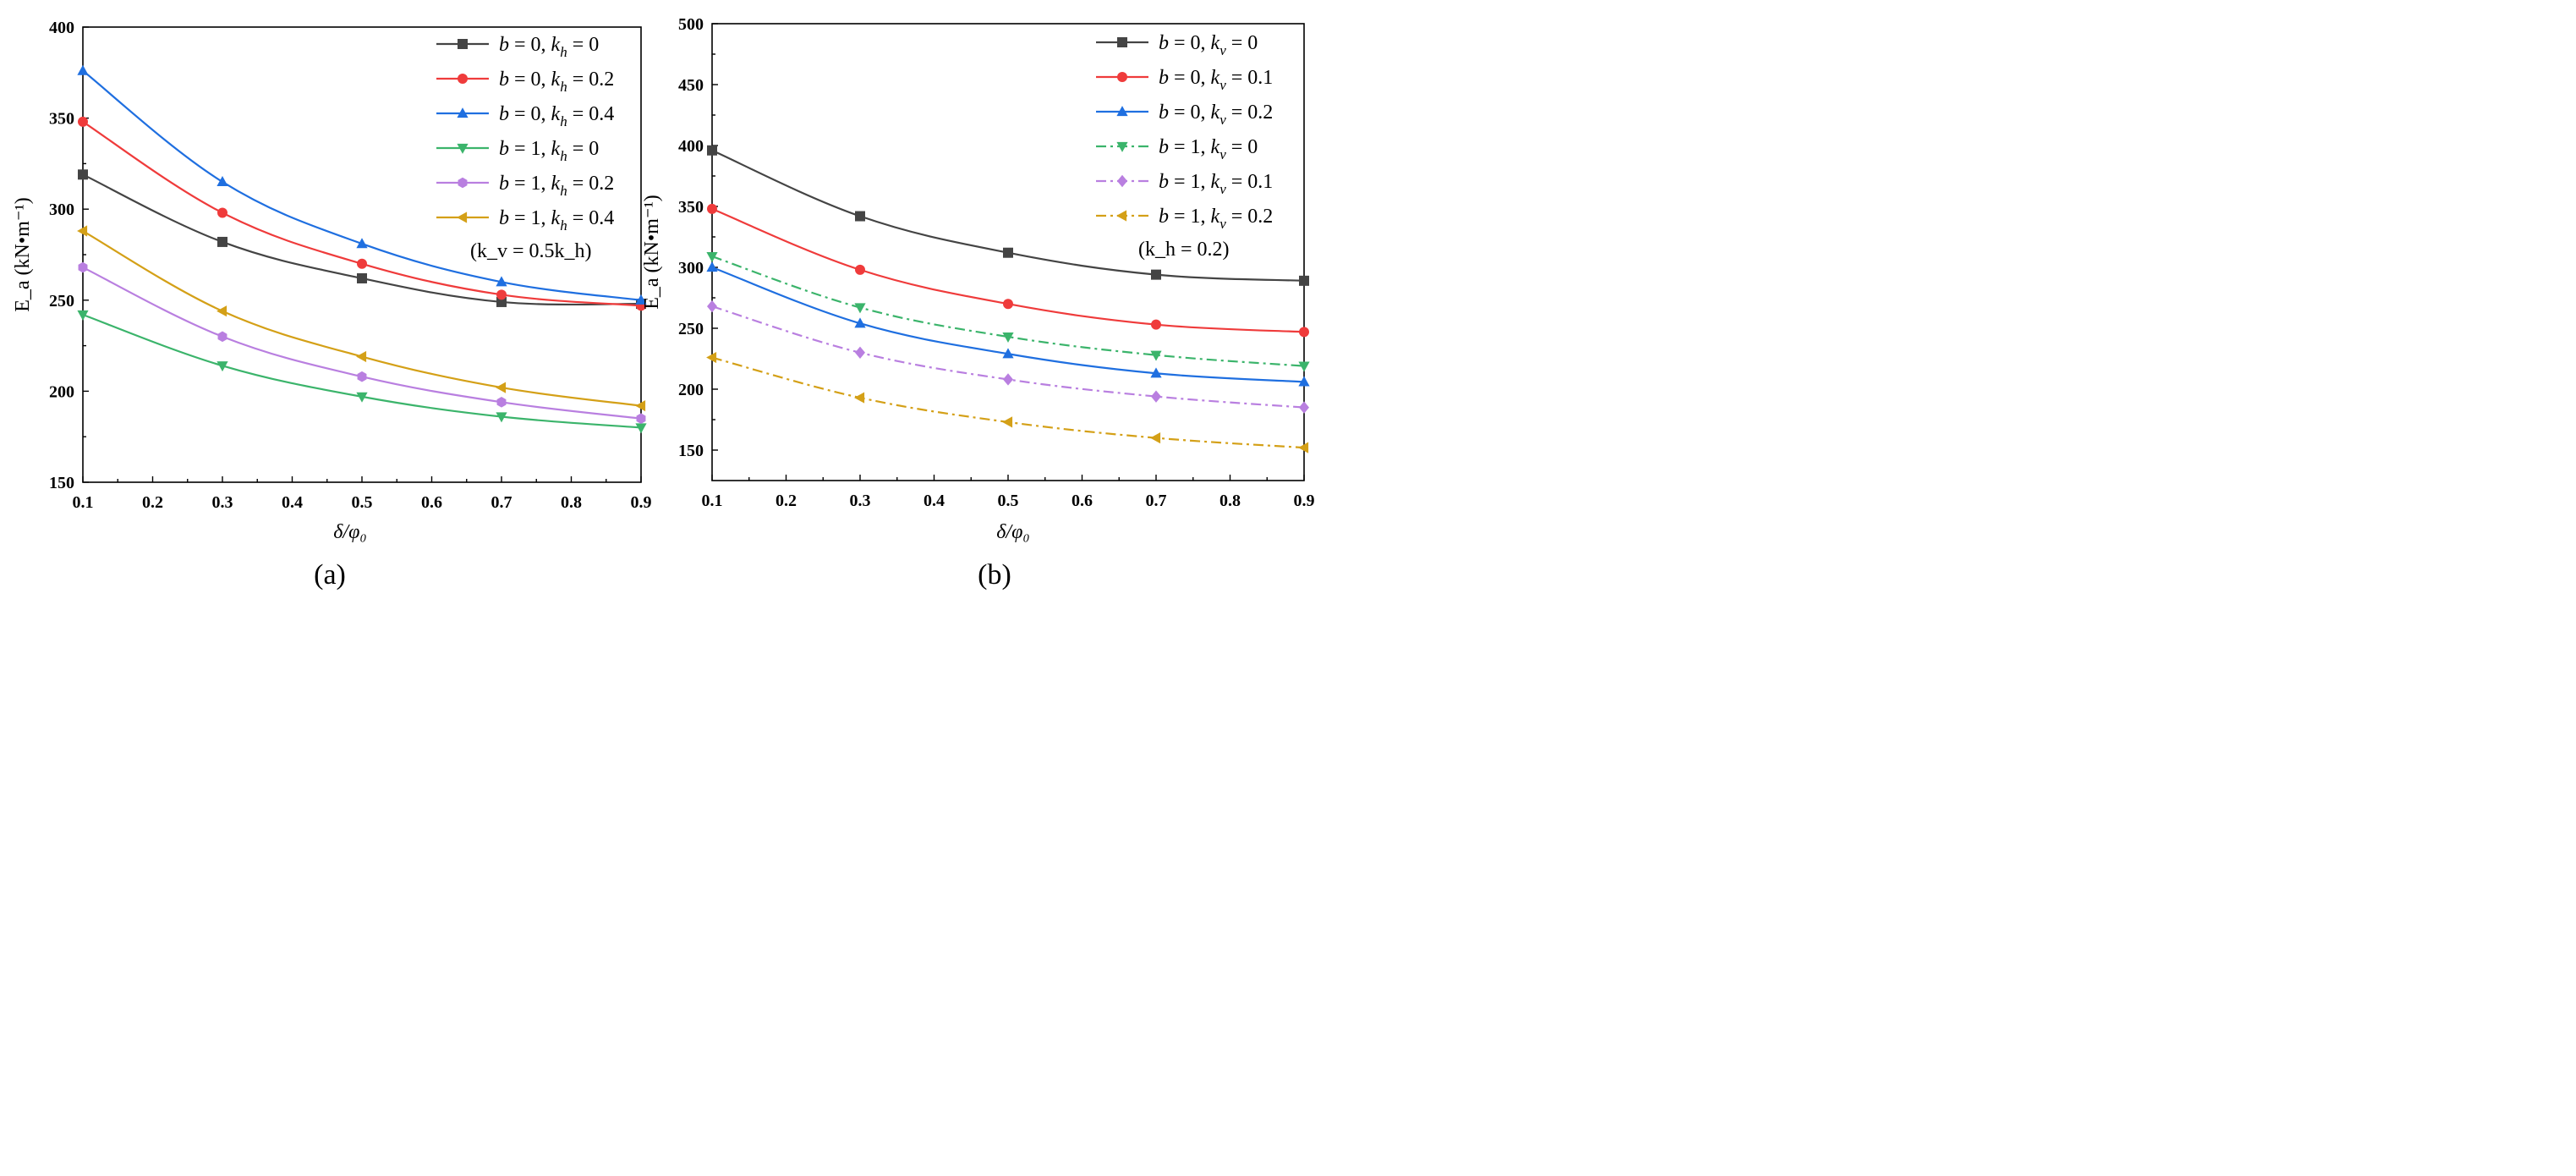 The image size is (2576, 1176). What do you see at coordinates (1012, 532) in the screenshot?
I see `x-axis-title: δ/φ₀` at bounding box center [1012, 532].